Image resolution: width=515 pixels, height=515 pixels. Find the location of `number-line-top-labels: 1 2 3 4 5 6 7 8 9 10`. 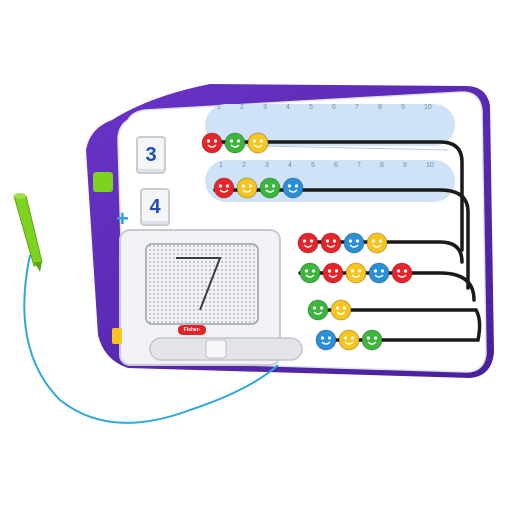

number-line-top-labels: 1 2 3 4 5 6 7 8 9 10 is located at coordinates (257, 109).